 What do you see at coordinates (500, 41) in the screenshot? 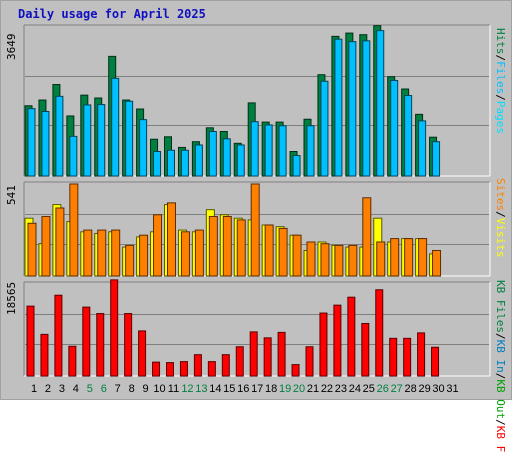
I see `legend-hits: Hits` at bounding box center [500, 41].